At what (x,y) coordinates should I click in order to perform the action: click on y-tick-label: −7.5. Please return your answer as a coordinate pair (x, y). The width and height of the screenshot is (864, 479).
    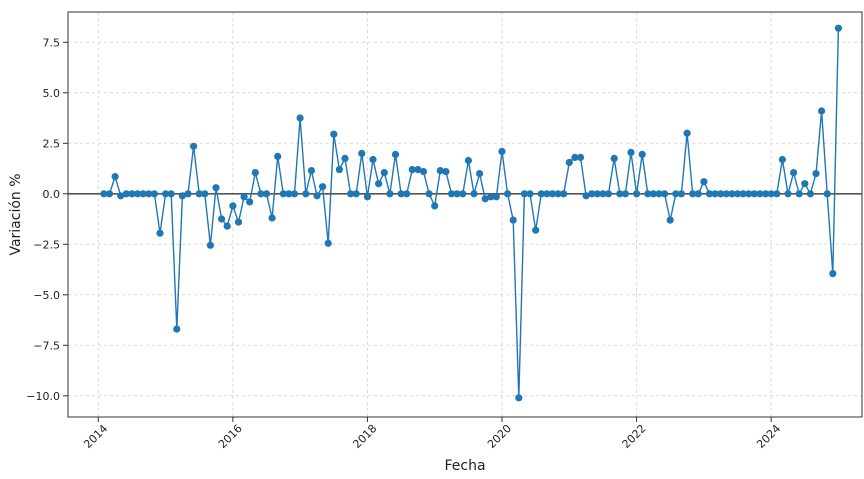
    Looking at the image, I should click on (46, 345).